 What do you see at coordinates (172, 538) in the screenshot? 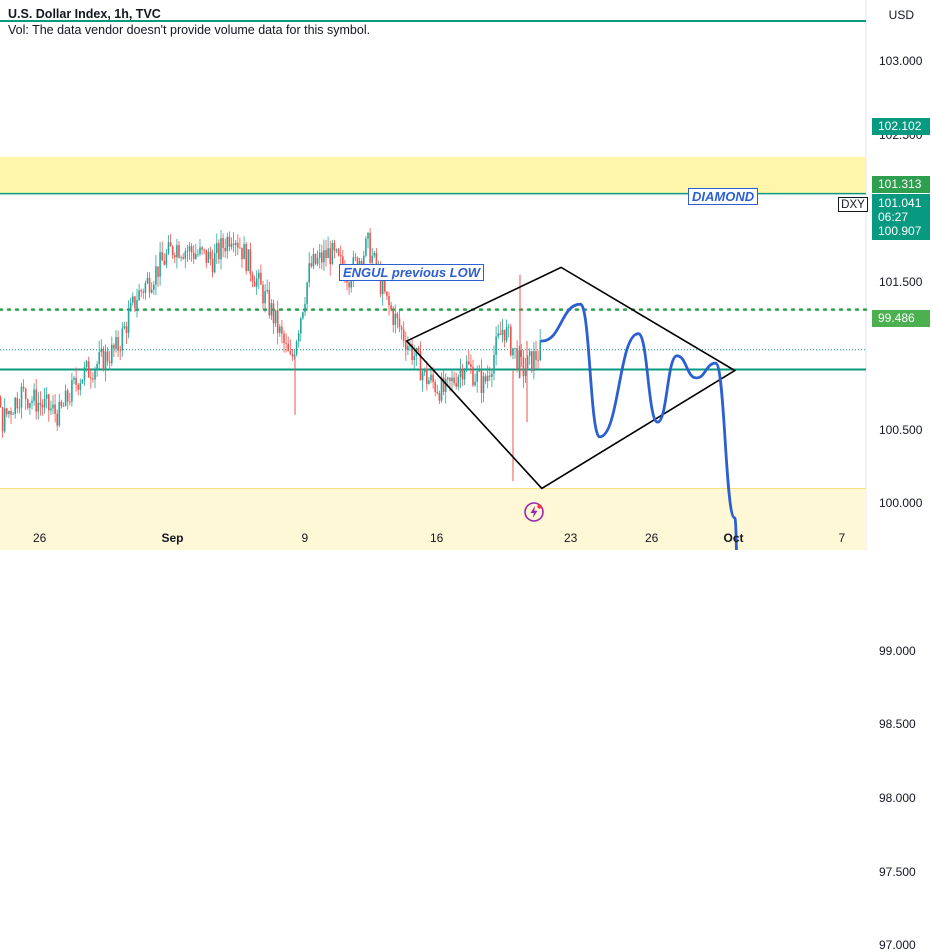
I see `time-tick-label: Sep` at bounding box center [172, 538].